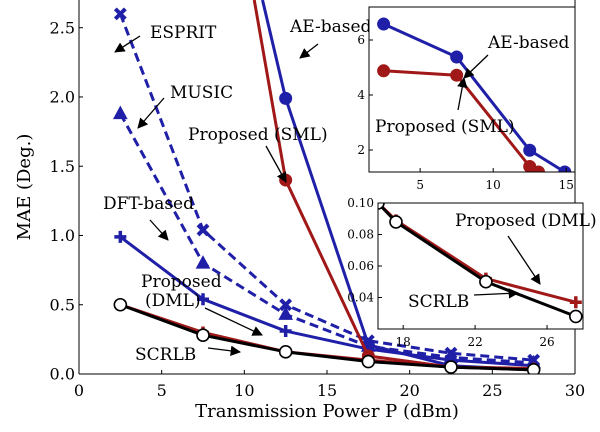 The width and height of the screenshot is (600, 432). Describe the element at coordinates (462, 93) in the screenshot. I see `inset-arrow-proposed-sml` at that location.